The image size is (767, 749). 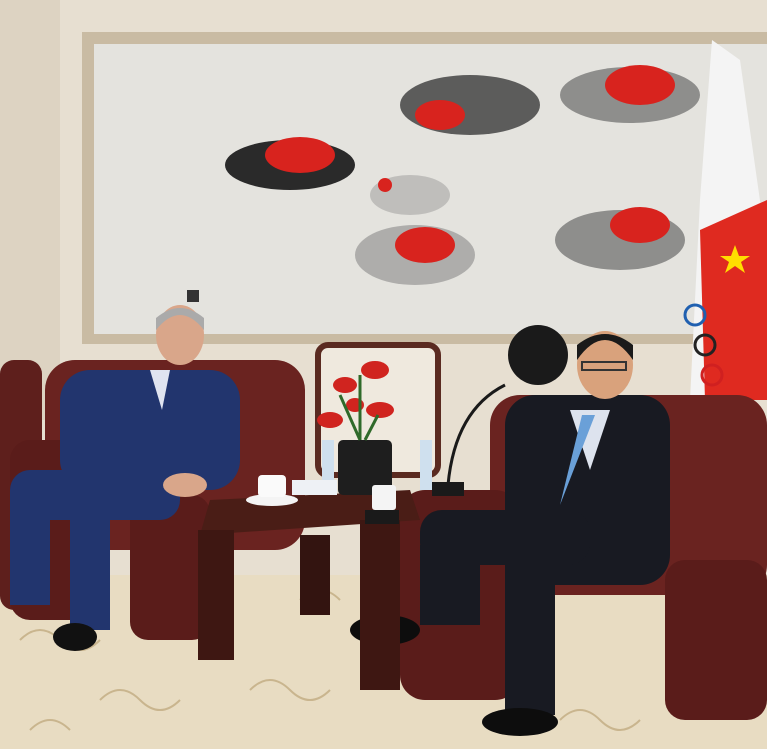 What do you see at coordinates (703, 345) in the screenshot?
I see `olympic-rings` at bounding box center [703, 345].